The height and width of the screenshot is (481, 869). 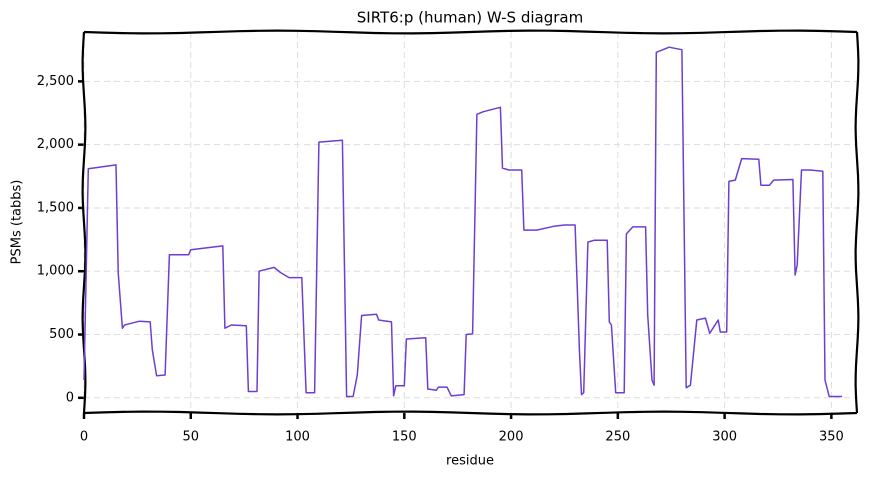 I want to click on x-tick-label: 150, so click(x=404, y=437).